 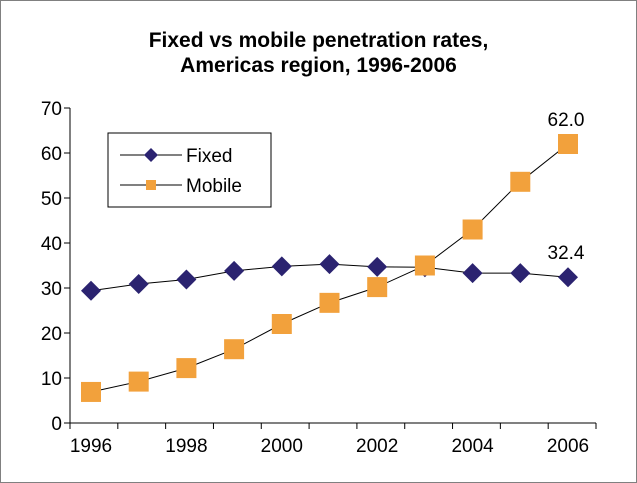 I want to click on y-tick-label: 50, so click(x=51, y=199).